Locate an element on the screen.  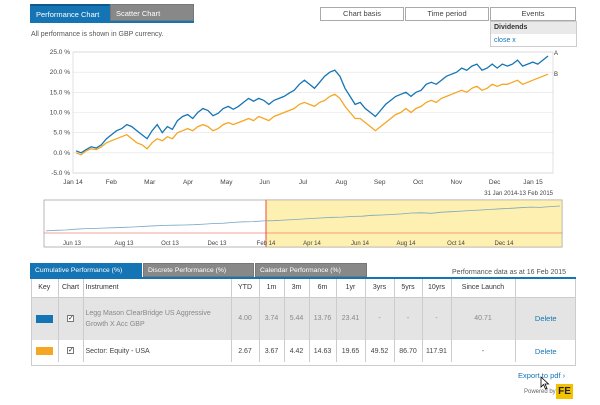
cell-6m: 13.76 is located at coordinates (323, 318).